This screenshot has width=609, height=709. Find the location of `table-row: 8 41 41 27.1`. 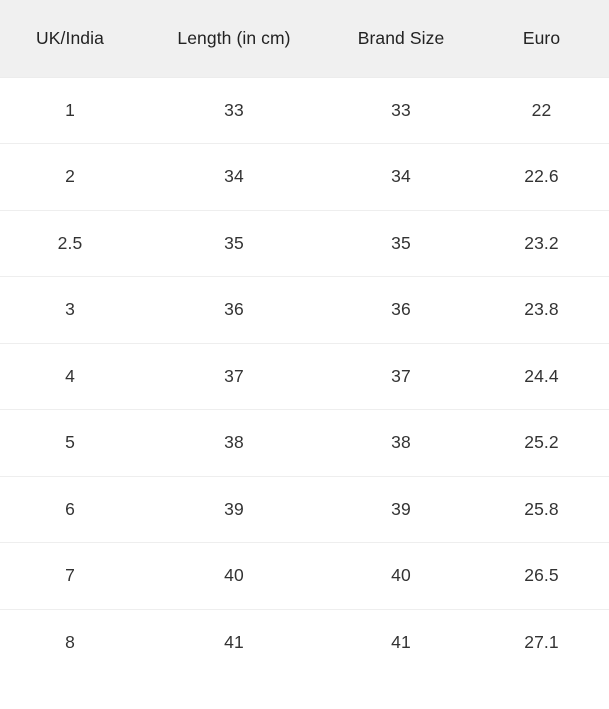

table-row: 8 41 41 27.1 is located at coordinates (304, 642).